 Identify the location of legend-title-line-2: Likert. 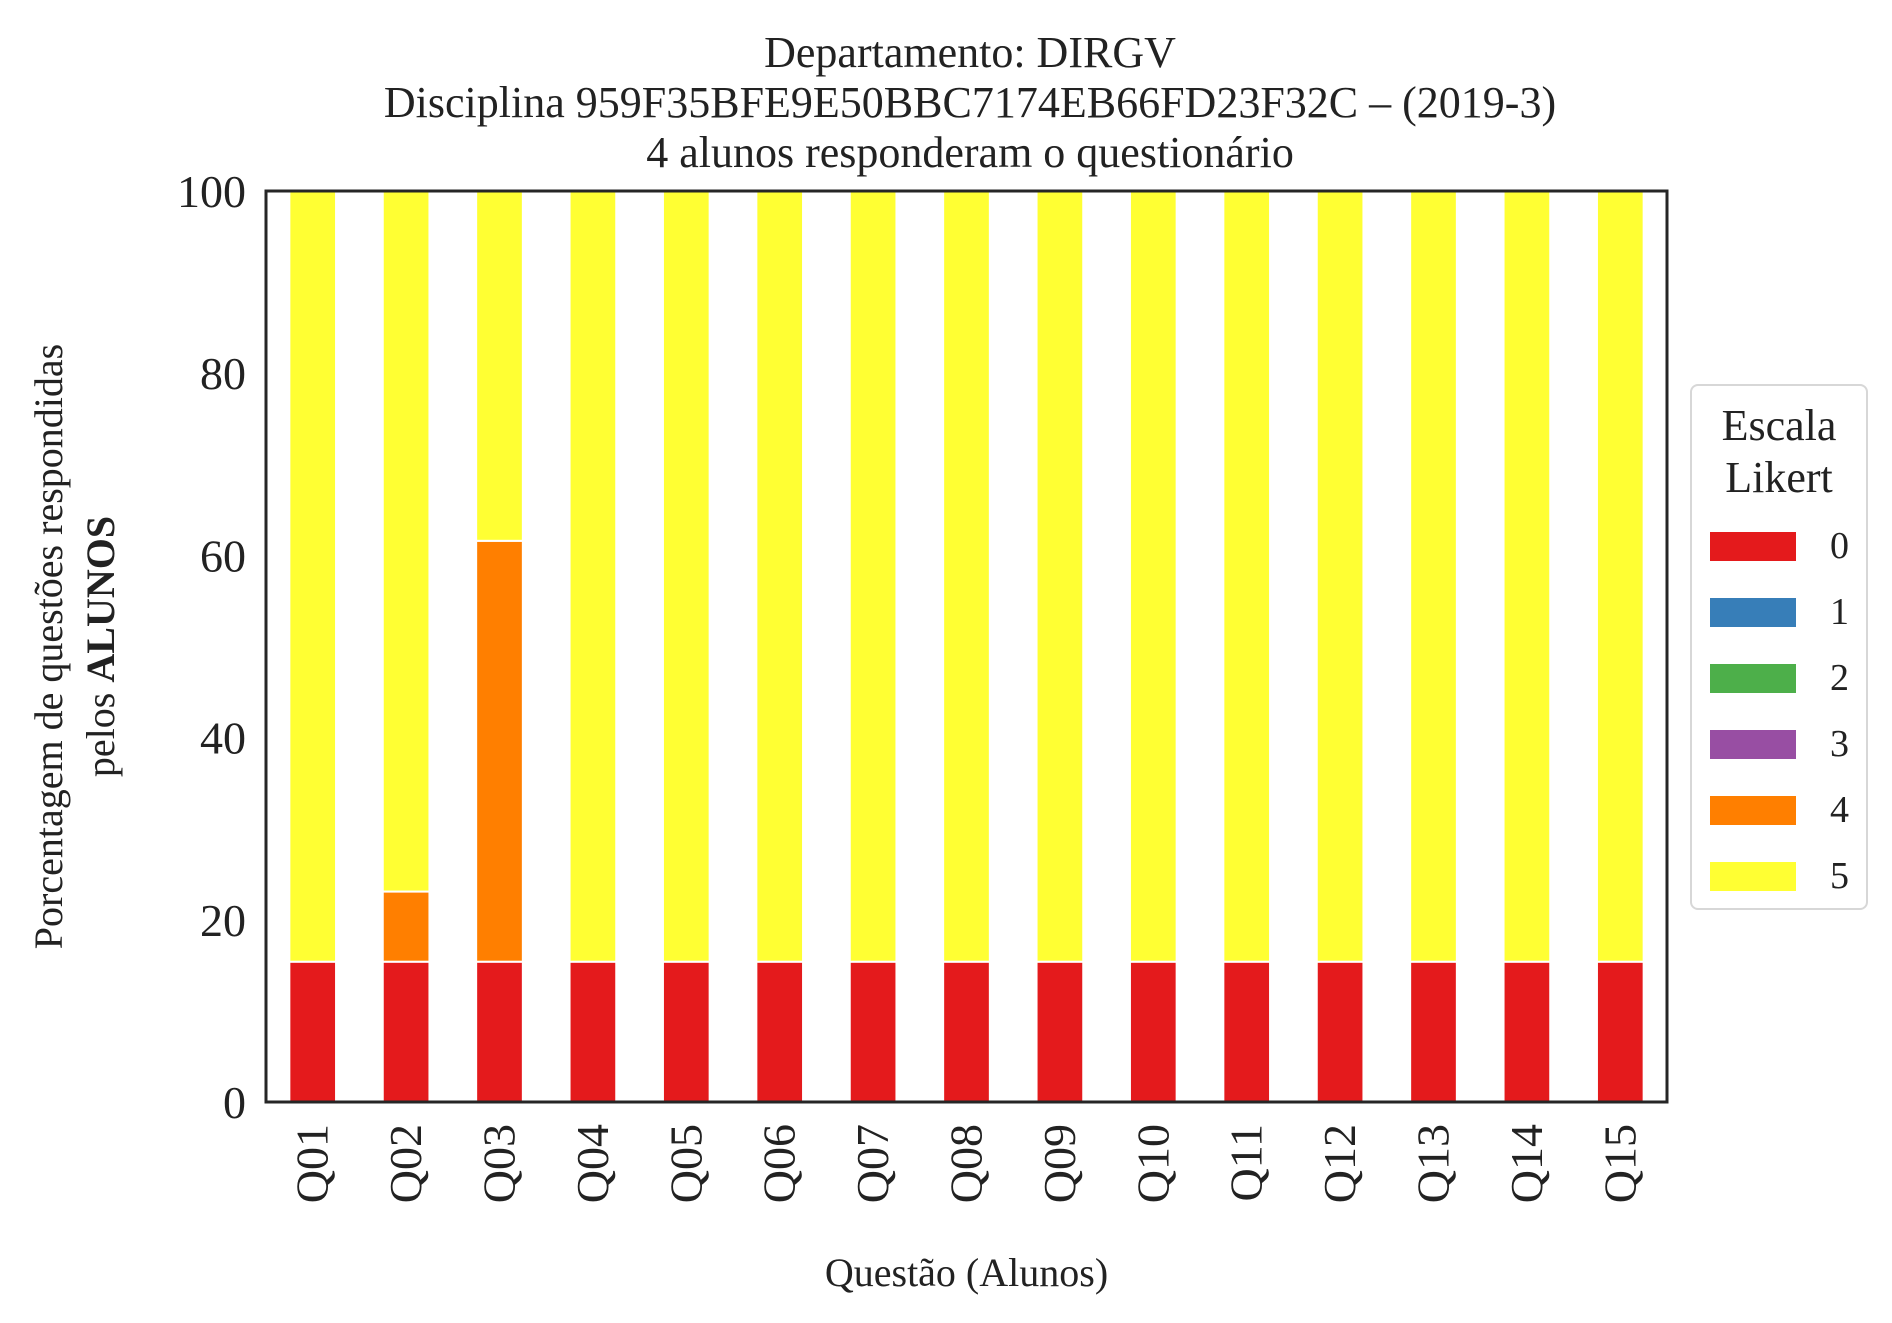
(1779, 477).